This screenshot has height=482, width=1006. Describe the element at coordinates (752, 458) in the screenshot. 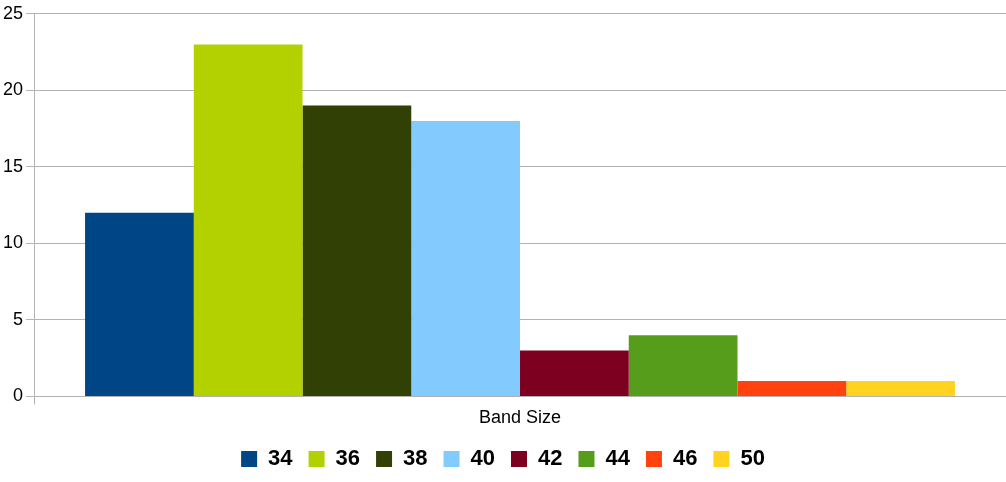

I see `legend-label: 50` at that location.